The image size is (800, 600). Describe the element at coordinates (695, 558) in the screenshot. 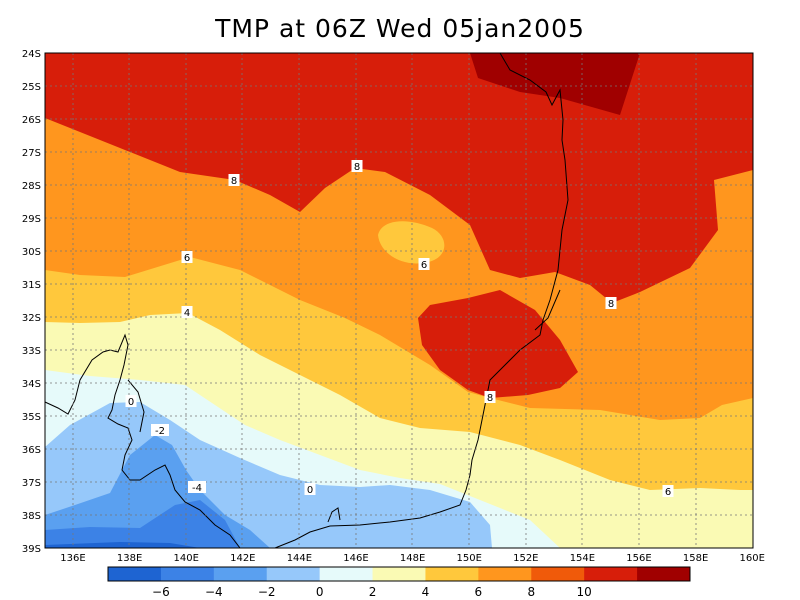

I see `lon-tick-label: 158E` at that location.